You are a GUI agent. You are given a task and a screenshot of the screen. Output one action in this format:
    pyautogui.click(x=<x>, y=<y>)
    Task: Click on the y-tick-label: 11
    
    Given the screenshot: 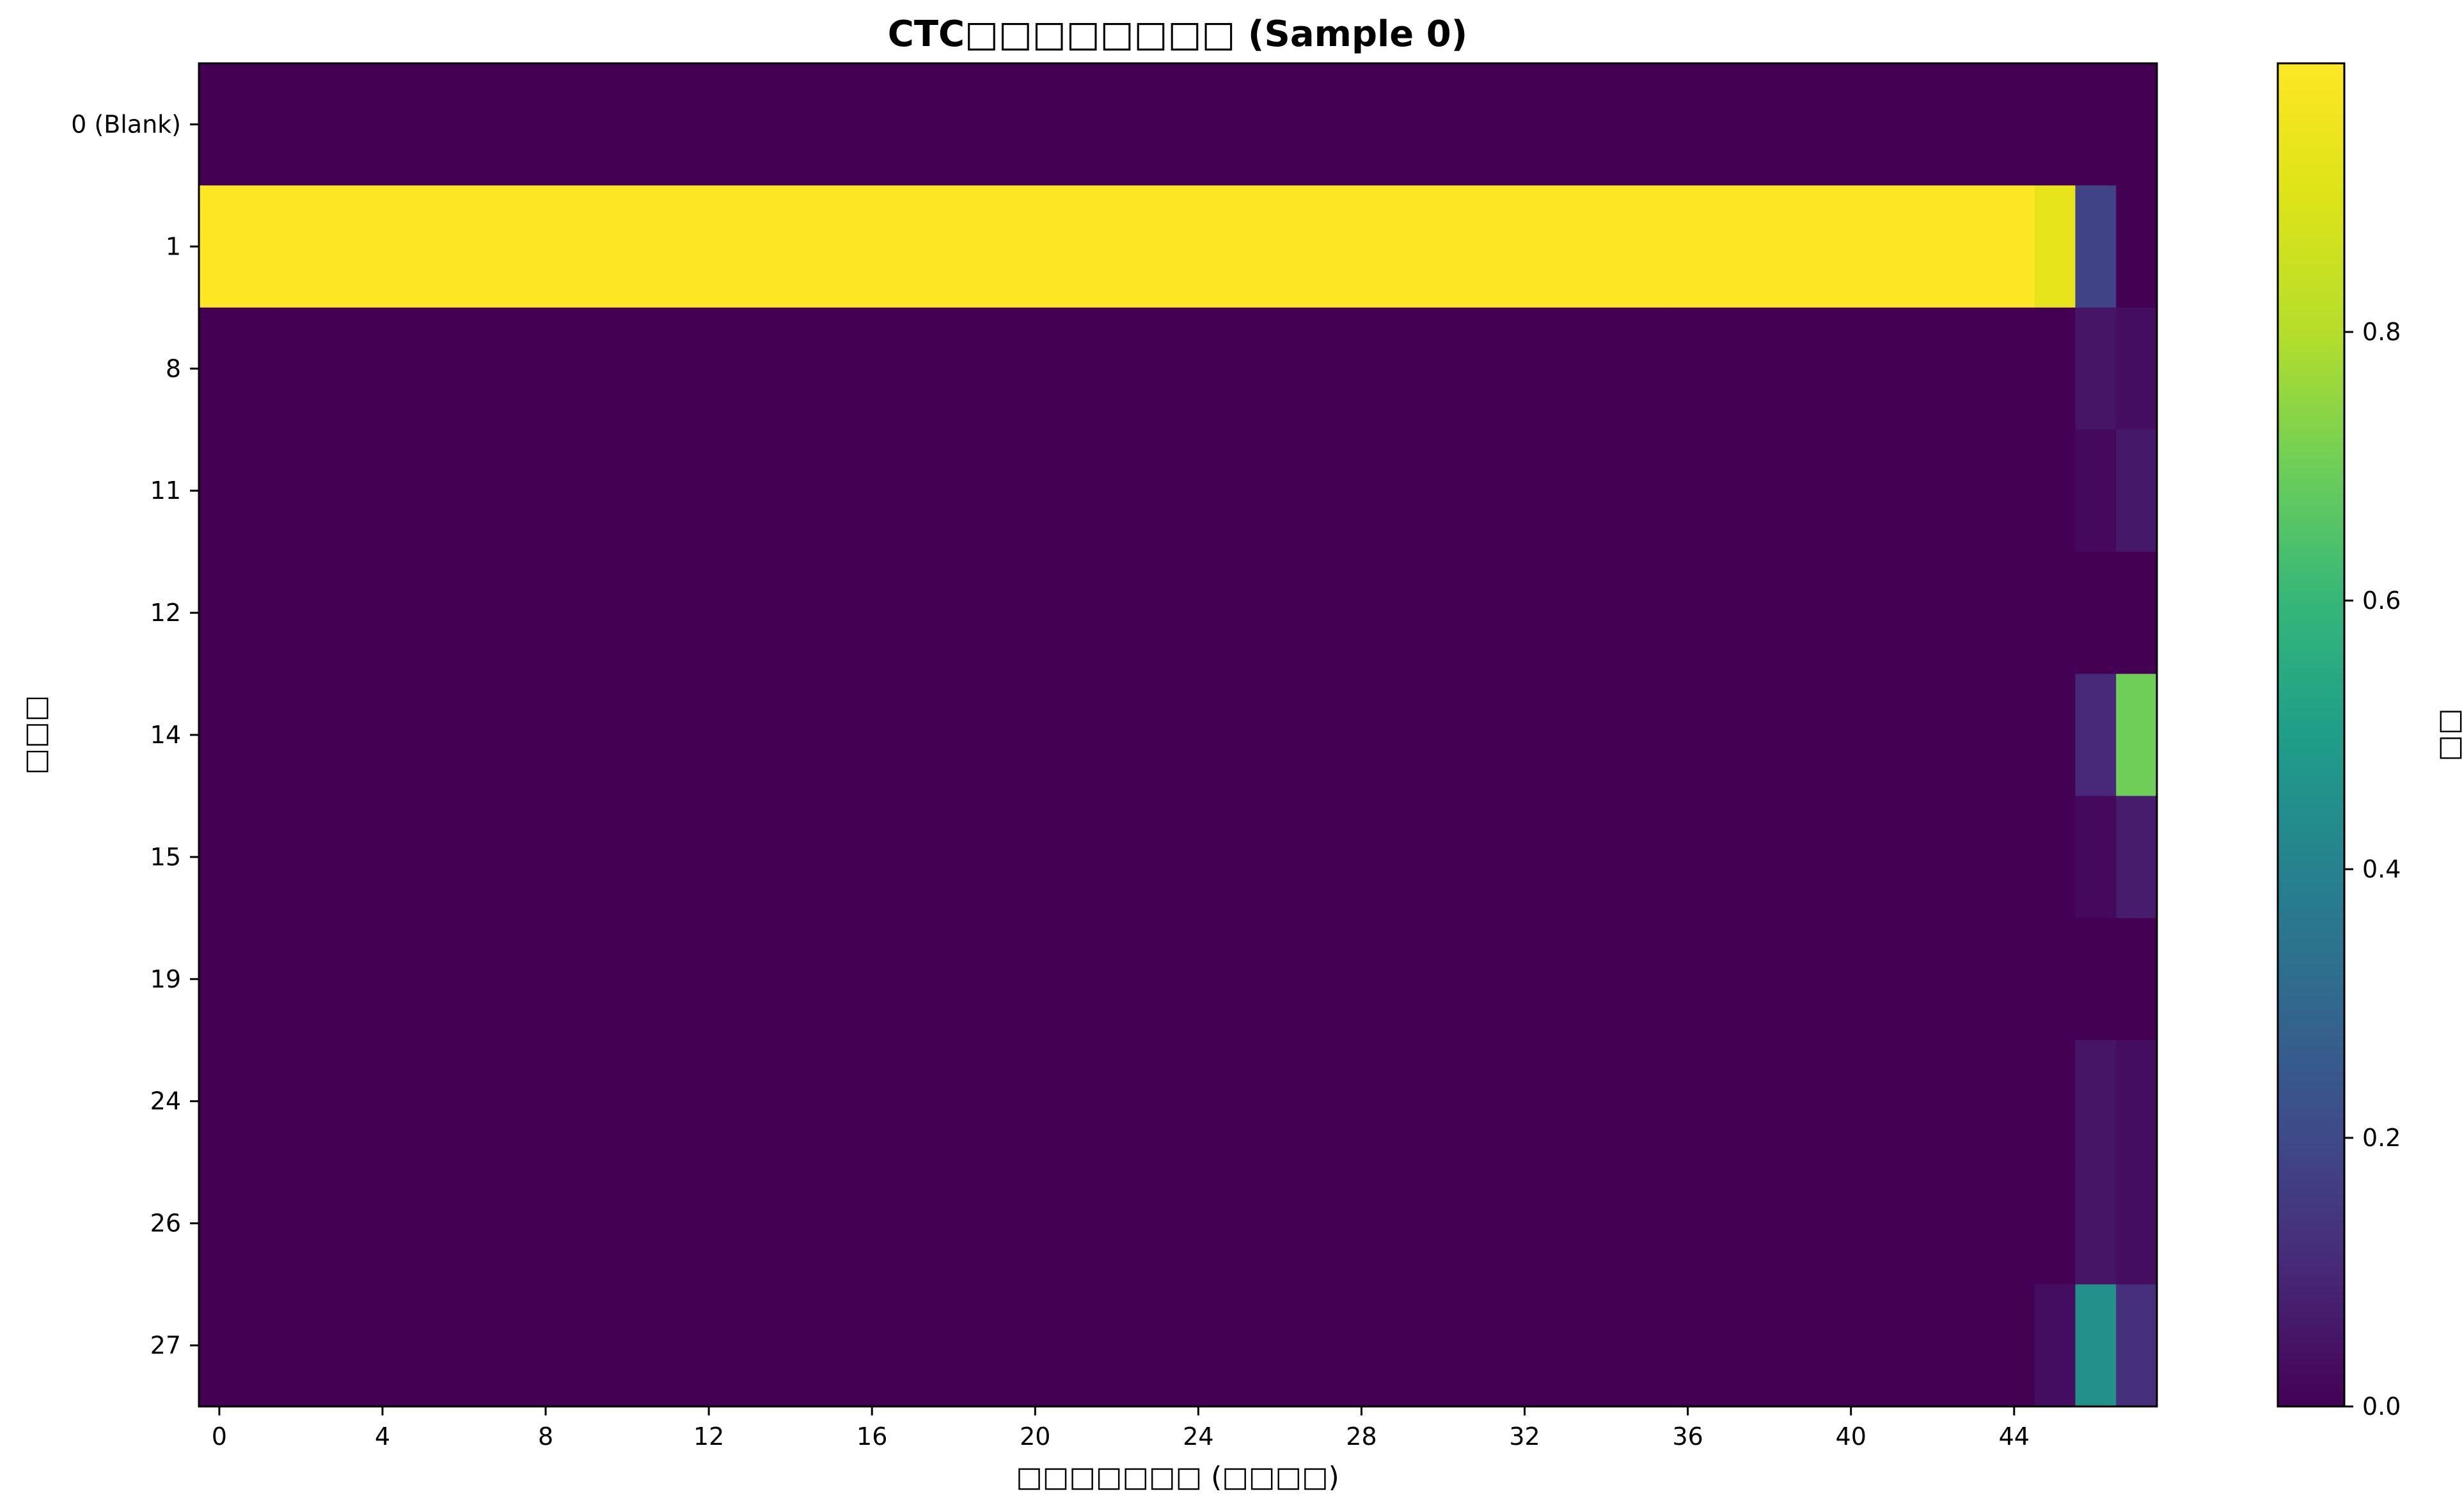 What is the action you would take?
    pyautogui.click(x=165, y=490)
    